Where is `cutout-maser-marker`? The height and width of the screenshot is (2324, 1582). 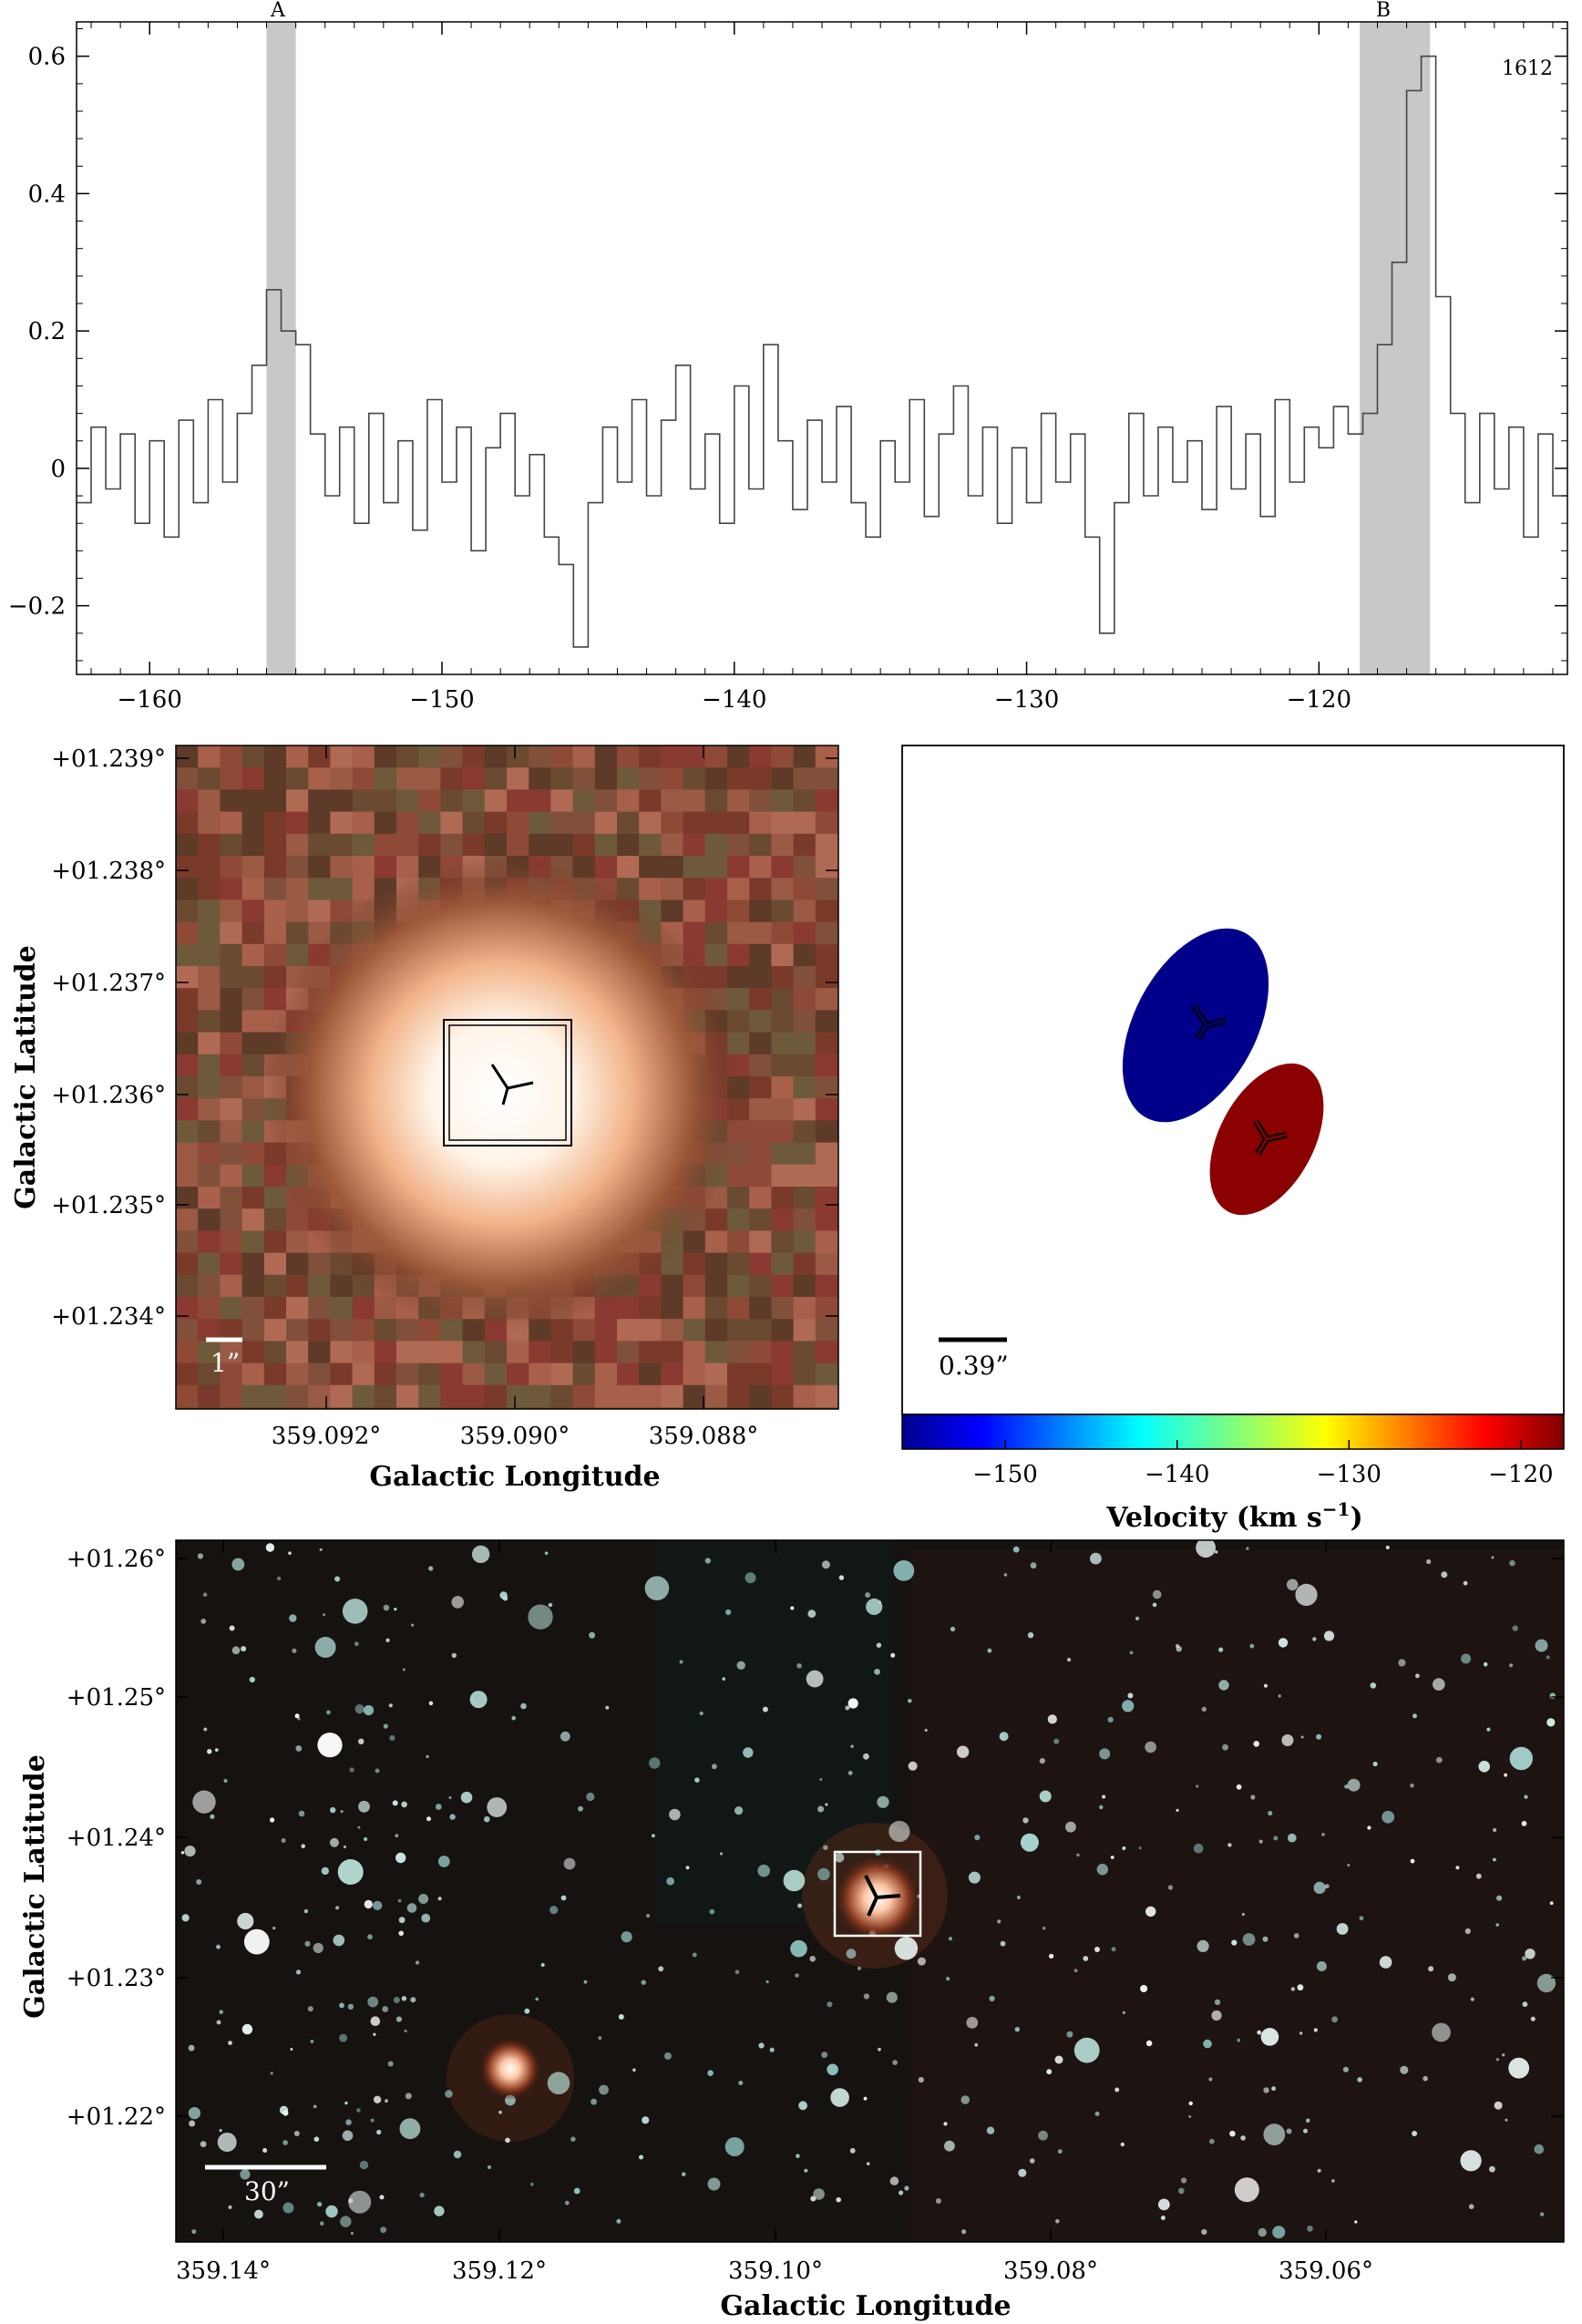 cutout-maser-marker is located at coordinates (512, 1084).